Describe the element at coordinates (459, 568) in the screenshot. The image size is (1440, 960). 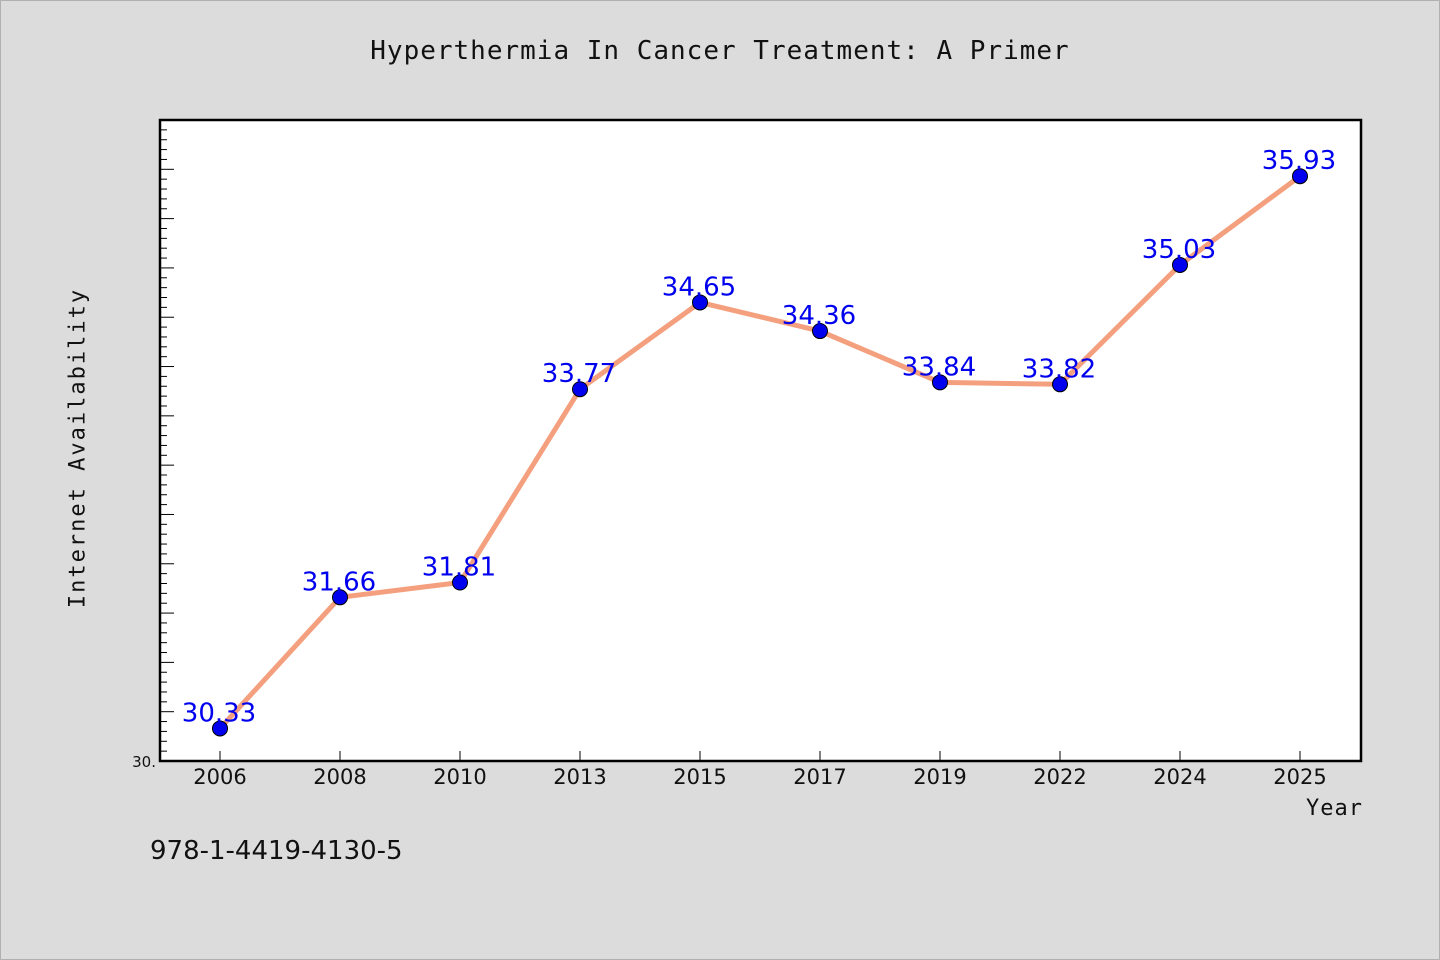
I see `data-label: 31.81` at that location.